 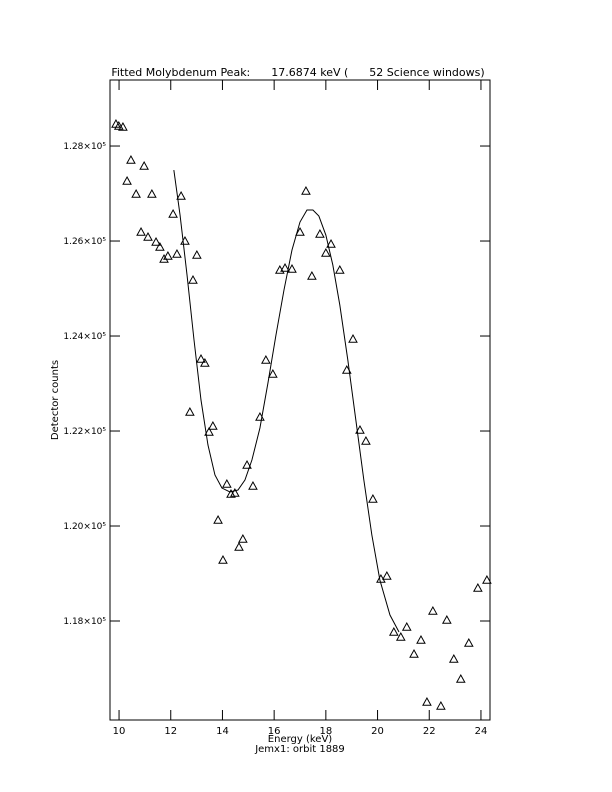 I want to click on y-tick-label: 1.20×10⁵, so click(x=84, y=527).